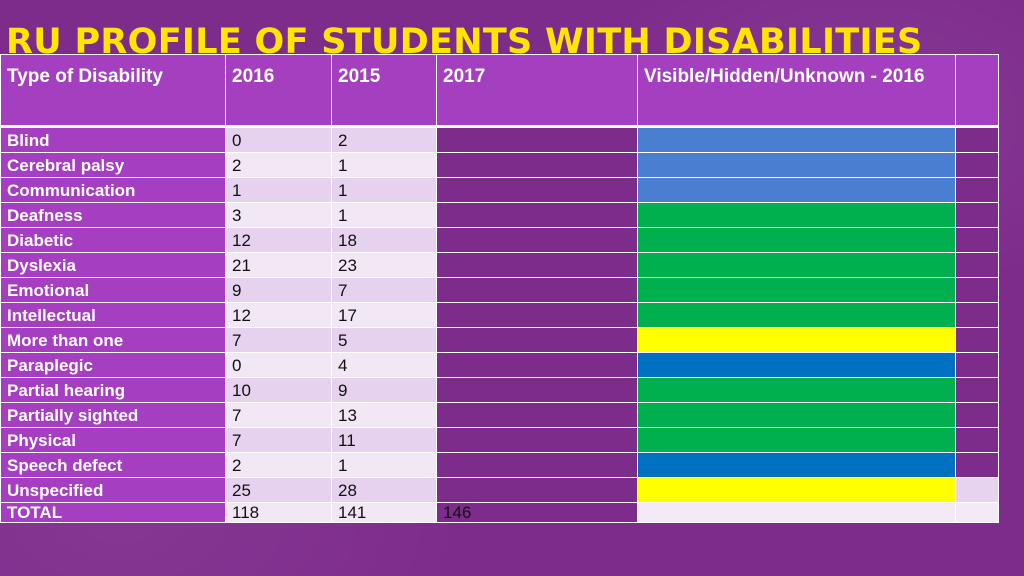 This screenshot has height=576, width=1024. I want to click on header-extra, so click(977, 90).